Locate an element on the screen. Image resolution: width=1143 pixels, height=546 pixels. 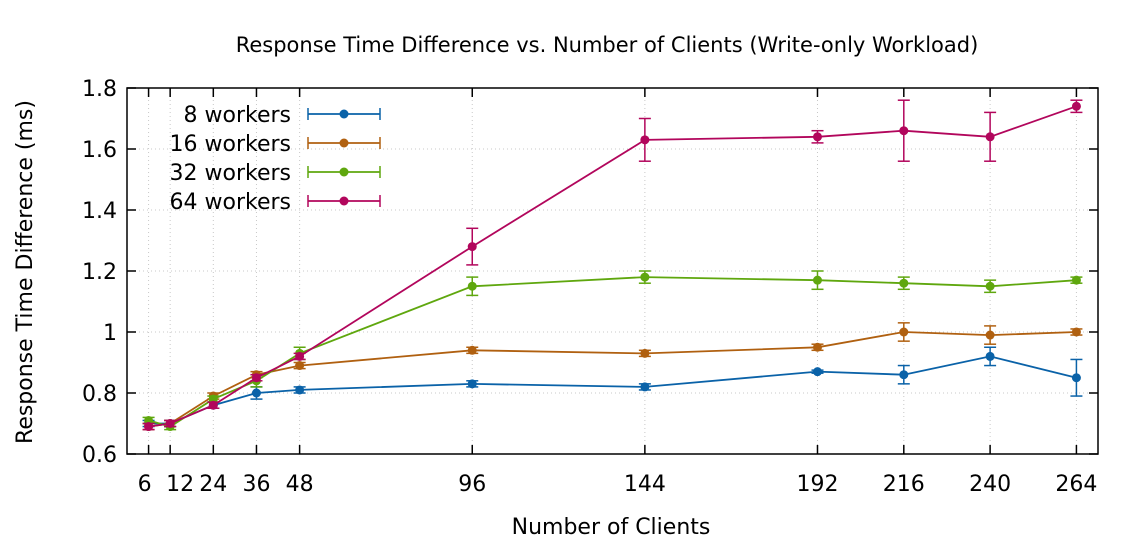
y-tick-label: 0.8 is located at coordinates (99, 394).